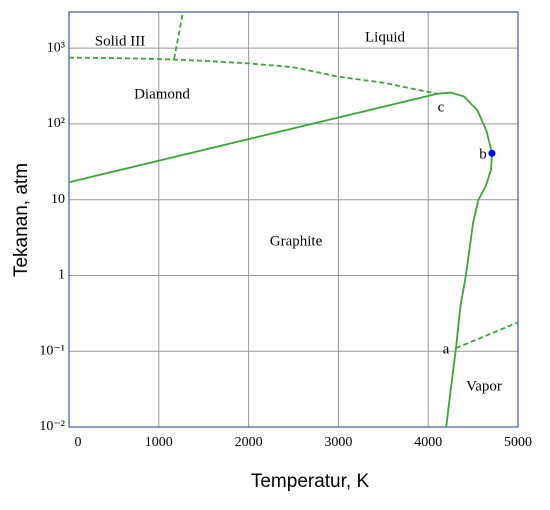 The image size is (550, 510). I want to click on annotation: a, so click(446, 349).